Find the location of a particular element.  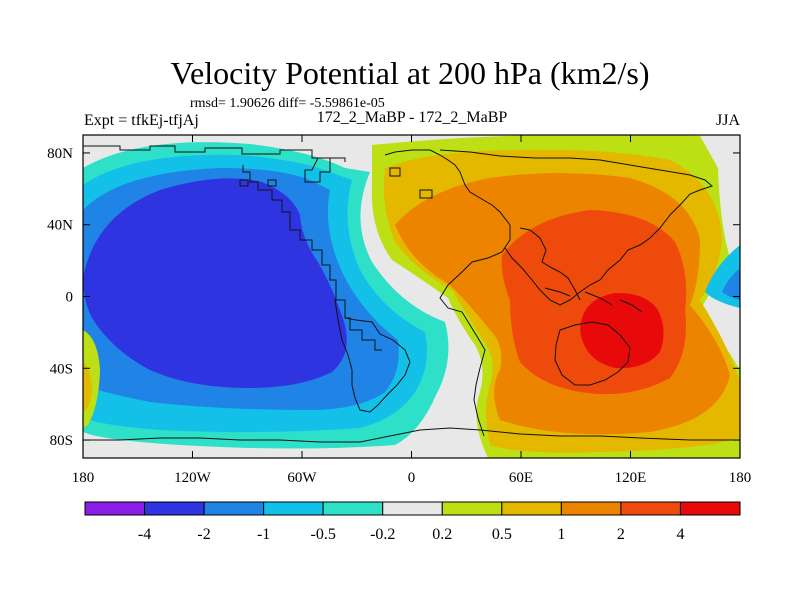

coast-greenland is located at coordinates (317, 170).